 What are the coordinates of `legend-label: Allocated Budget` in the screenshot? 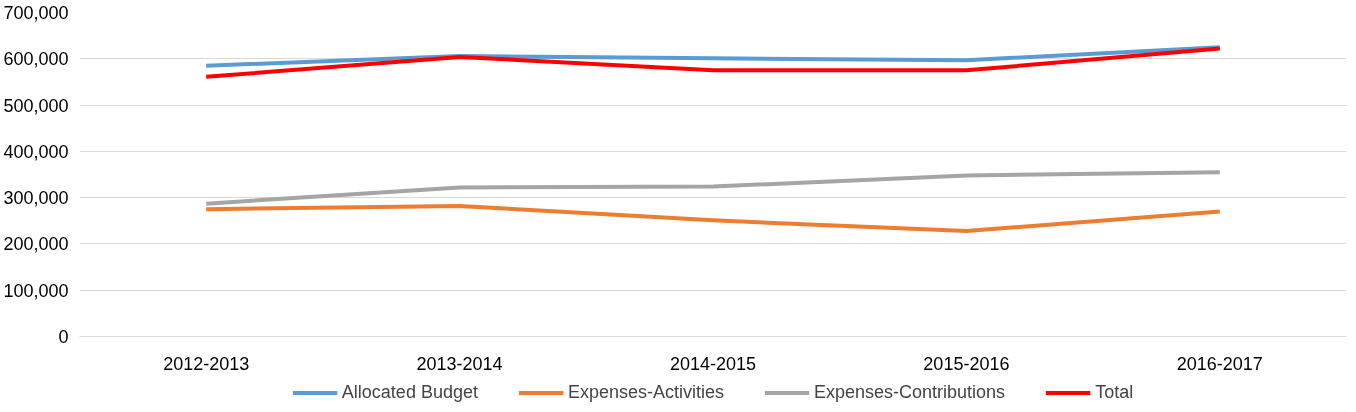 It's located at (409, 392).